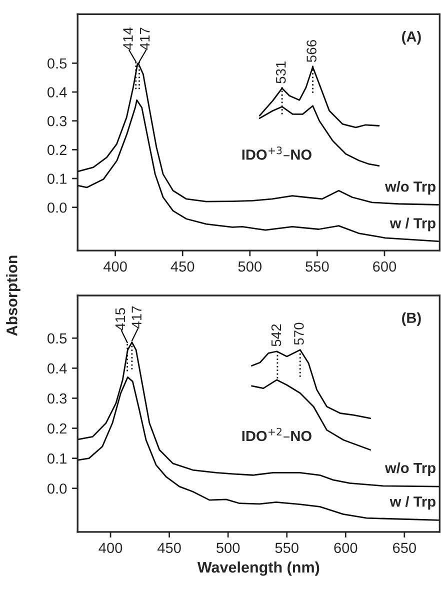 This screenshot has height=591, width=441. I want to click on x-tick-label: 650, so click(404, 548).